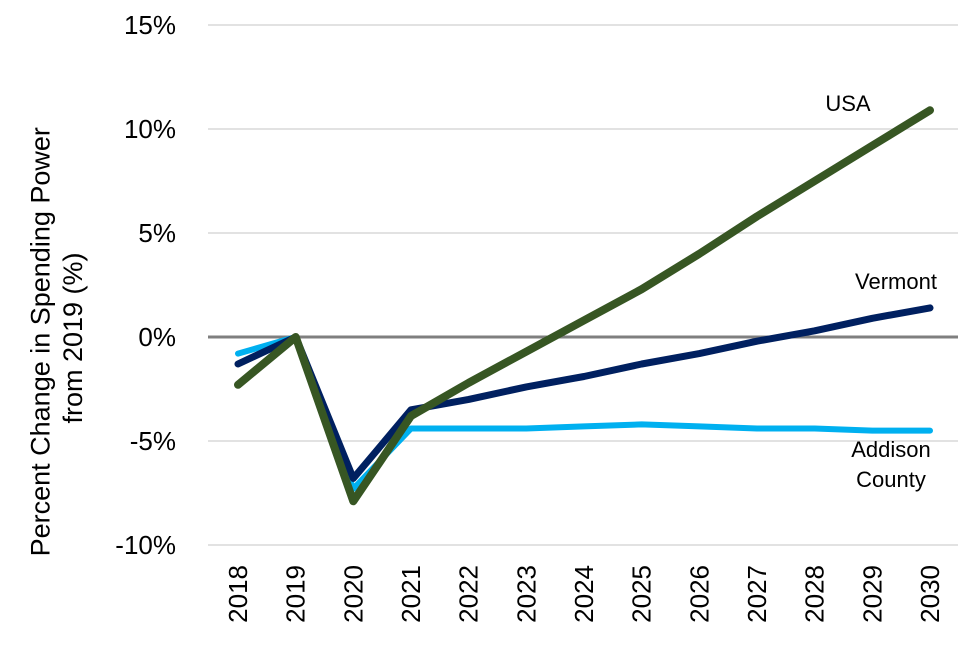 This screenshot has height=652, width=977. Describe the element at coordinates (238, 594) in the screenshot. I see `x-tick-label: 2018` at that location.